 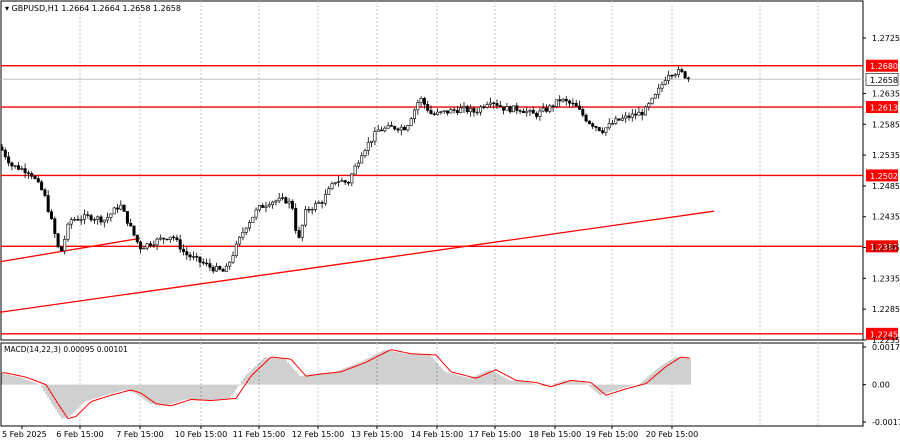 I want to click on x-tick-label: 11 Feb 15:00, so click(x=259, y=434).